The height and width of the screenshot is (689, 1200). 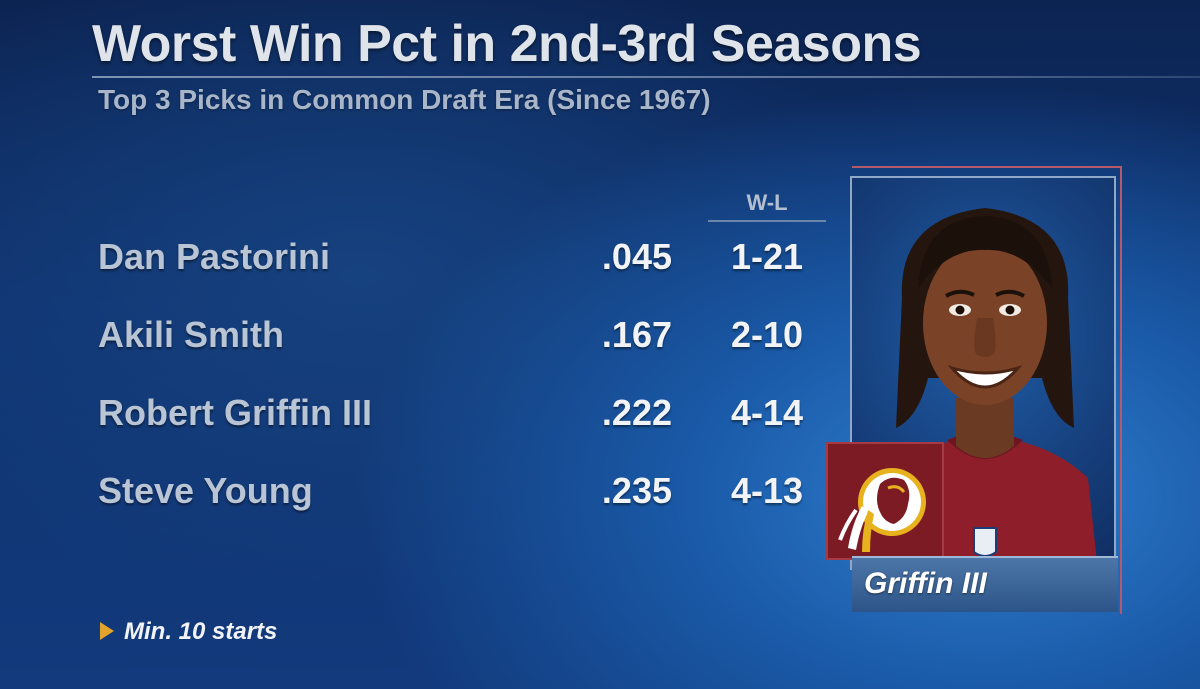 What do you see at coordinates (646, 77) in the screenshot?
I see `title-divider` at bounding box center [646, 77].